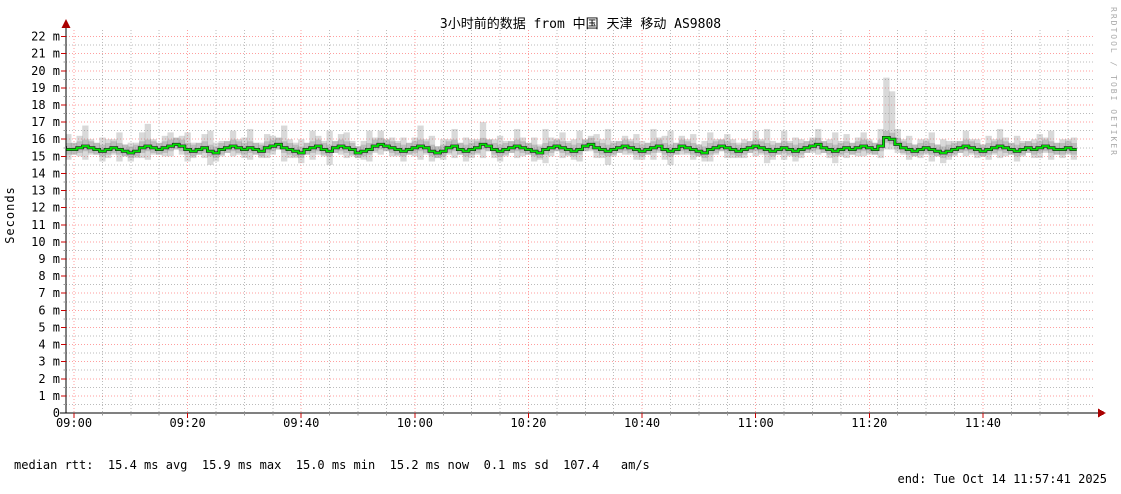 This screenshot has width=1121, height=494. What do you see at coordinates (571, 145) in the screenshot?
I see `median-line` at bounding box center [571, 145].